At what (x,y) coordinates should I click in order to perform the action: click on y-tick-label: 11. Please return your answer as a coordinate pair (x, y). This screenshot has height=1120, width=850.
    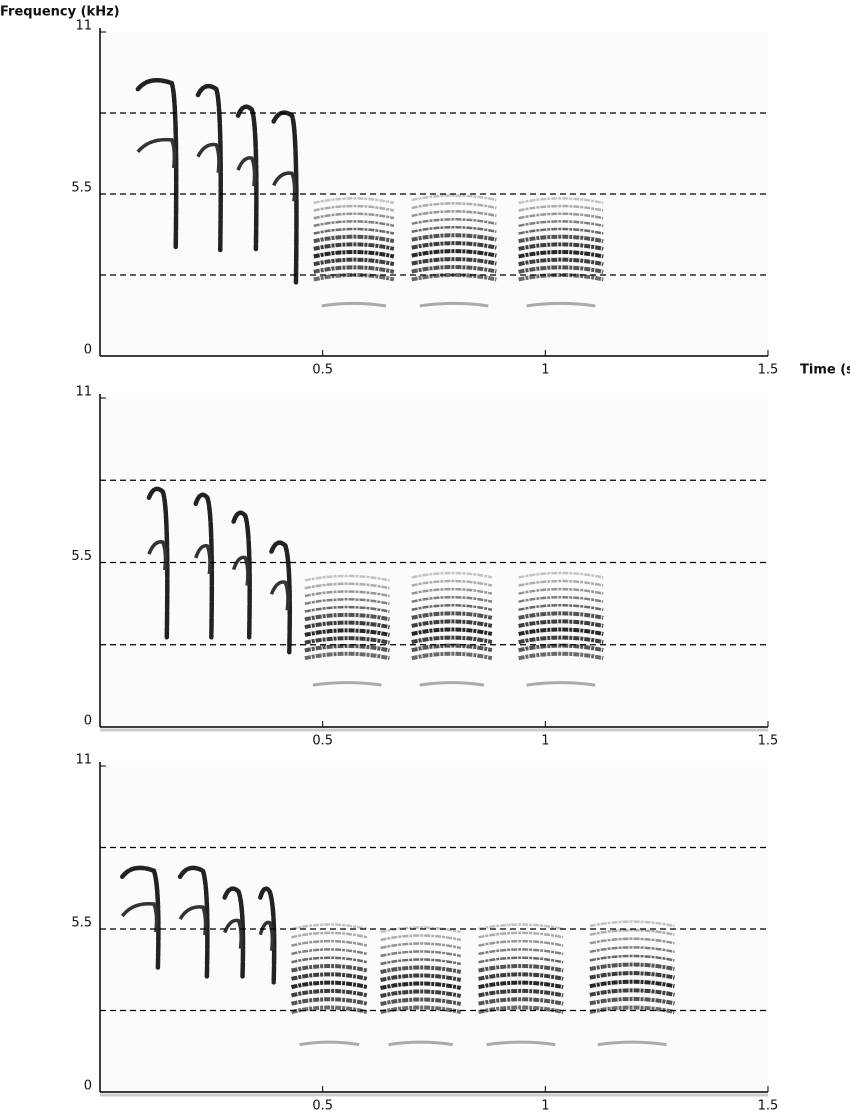
    Looking at the image, I should click on (83, 26).